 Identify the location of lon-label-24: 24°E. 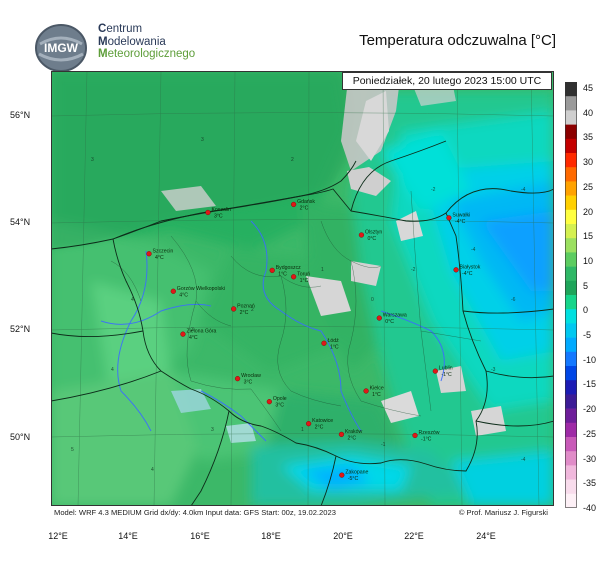
(486, 536).